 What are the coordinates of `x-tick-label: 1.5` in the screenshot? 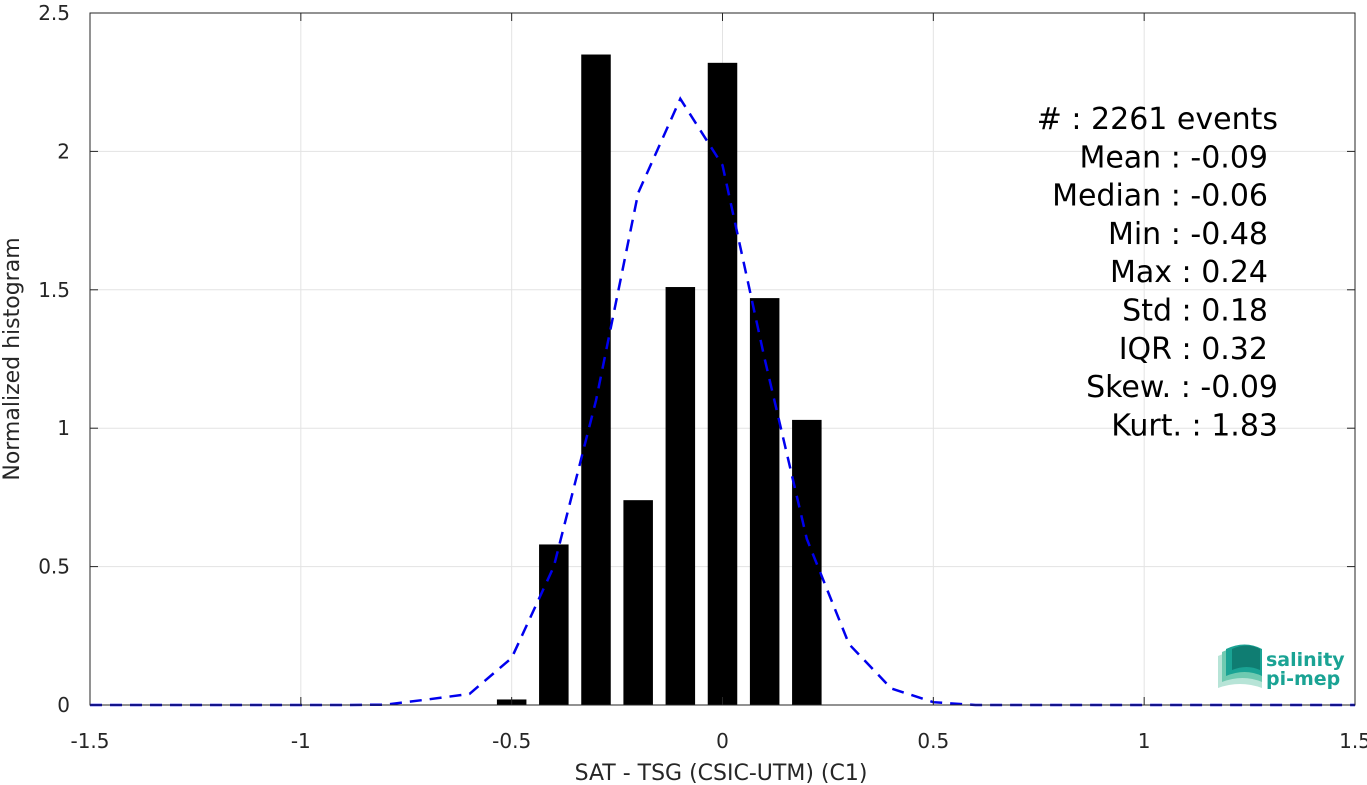 It's located at (1353, 741).